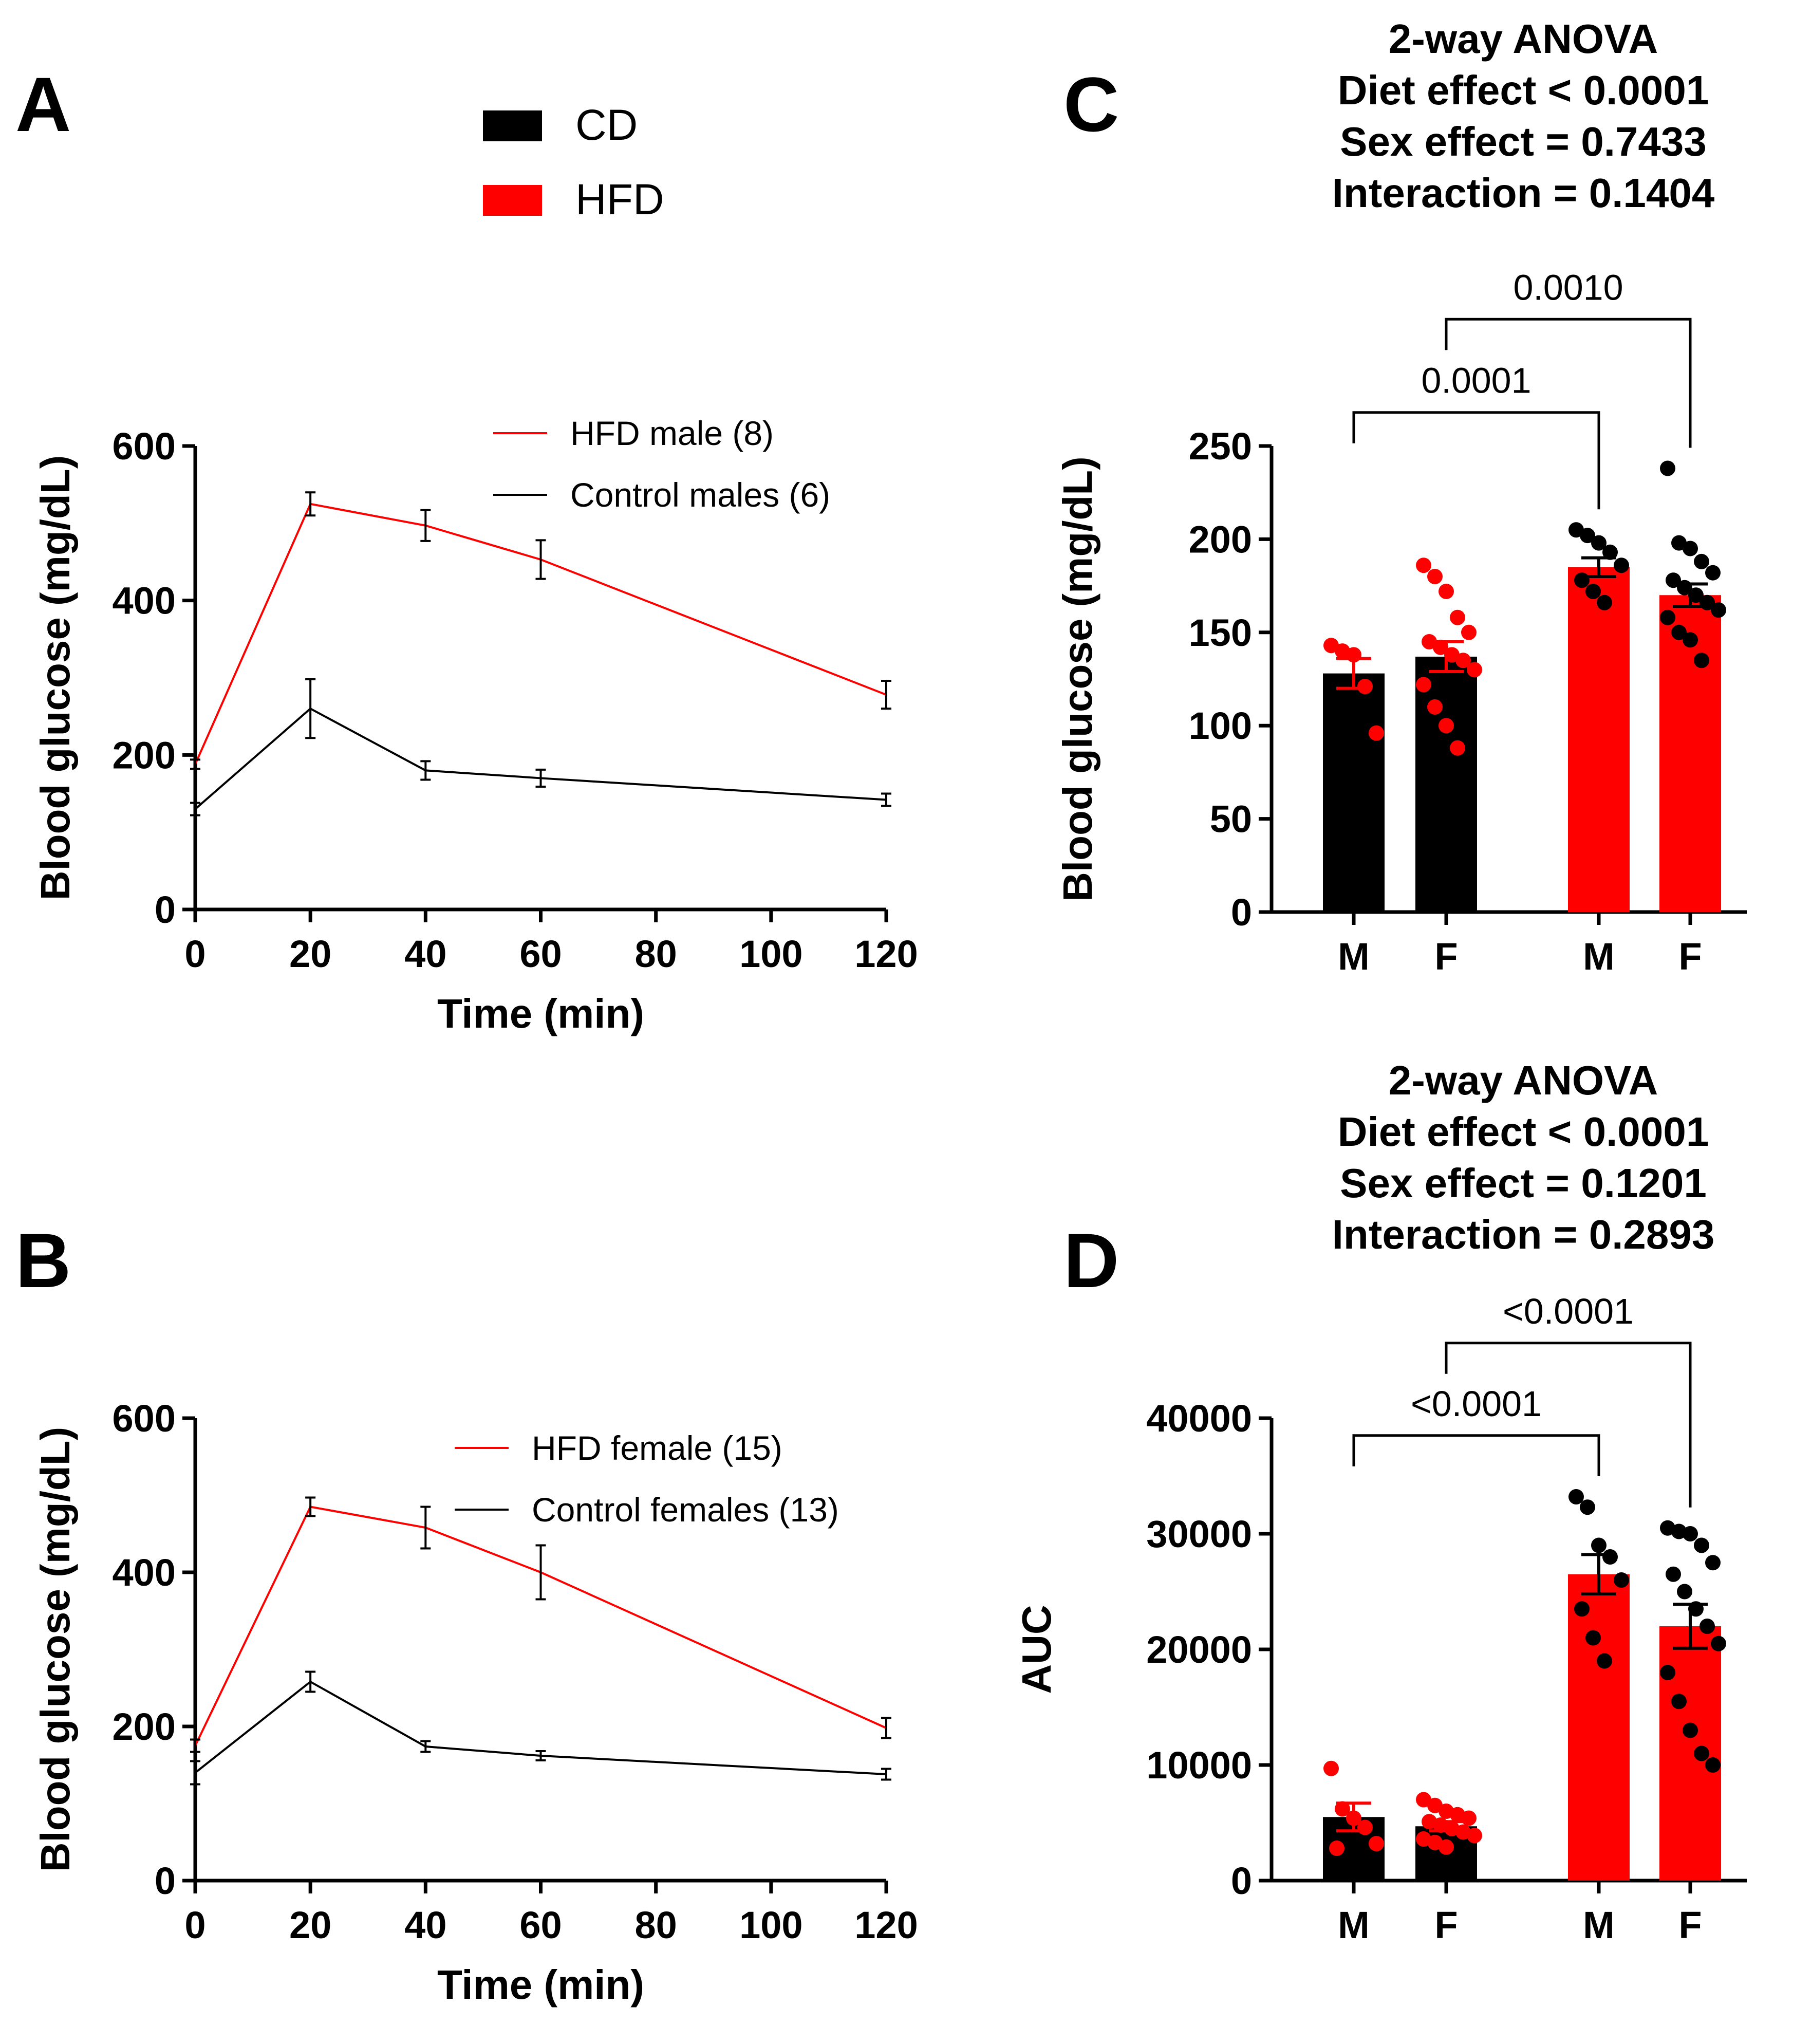  Describe the element at coordinates (657, 1448) in the screenshot. I see `series-legend-label: HFD female (15)` at that location.